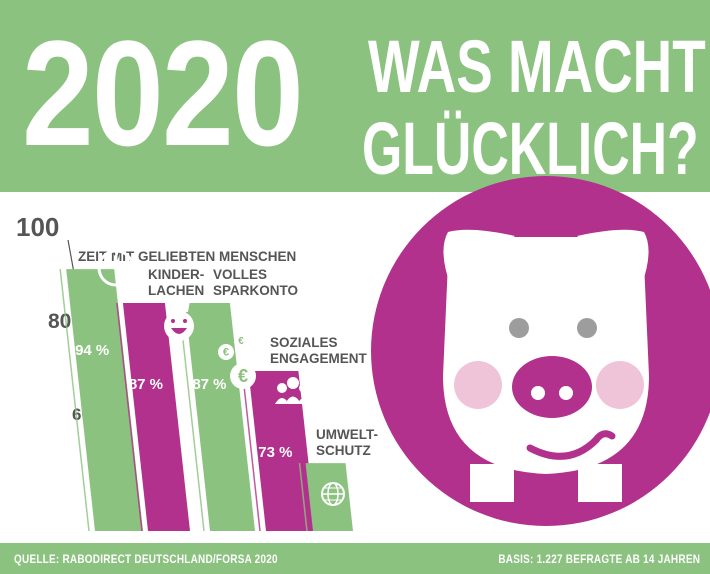 The image size is (710, 574). Describe the element at coordinates (333, 494) in the screenshot. I see `globe-icon` at that location.